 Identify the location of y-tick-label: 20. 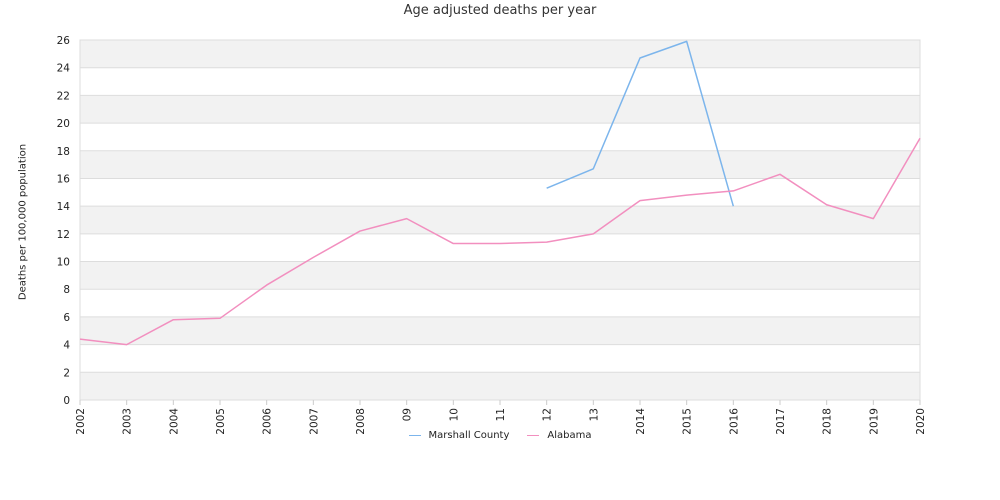
(63, 124).